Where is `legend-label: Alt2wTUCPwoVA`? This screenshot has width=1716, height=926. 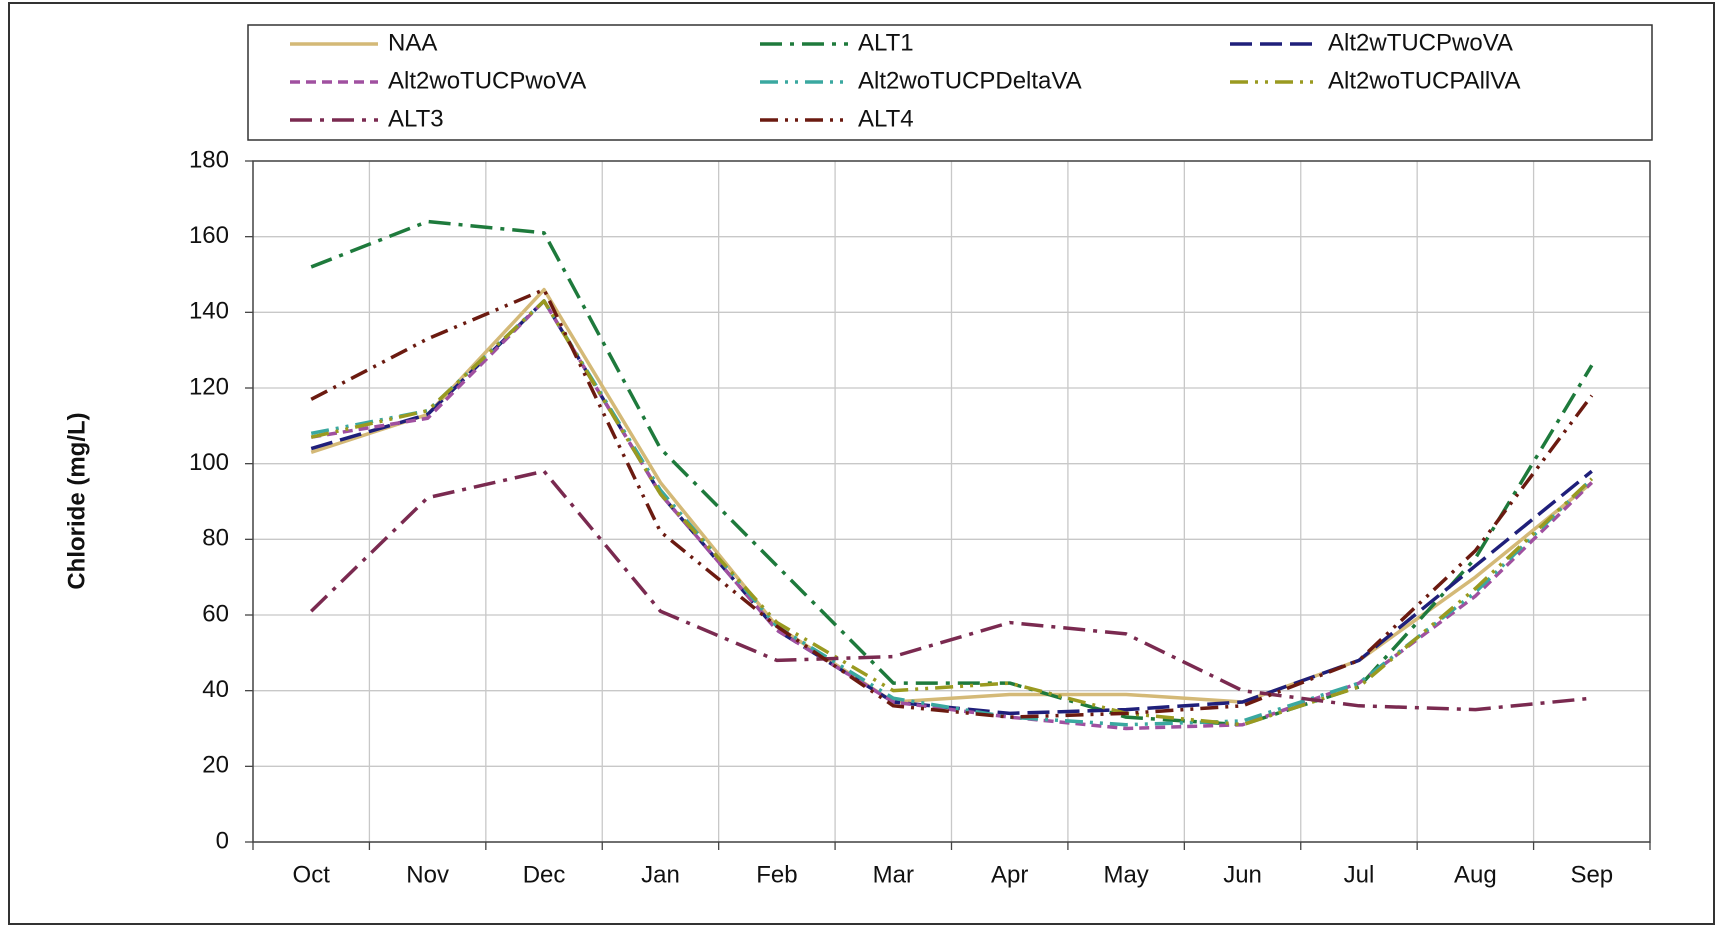 legend-label: Alt2wTUCPwoVA is located at coordinates (1420, 42).